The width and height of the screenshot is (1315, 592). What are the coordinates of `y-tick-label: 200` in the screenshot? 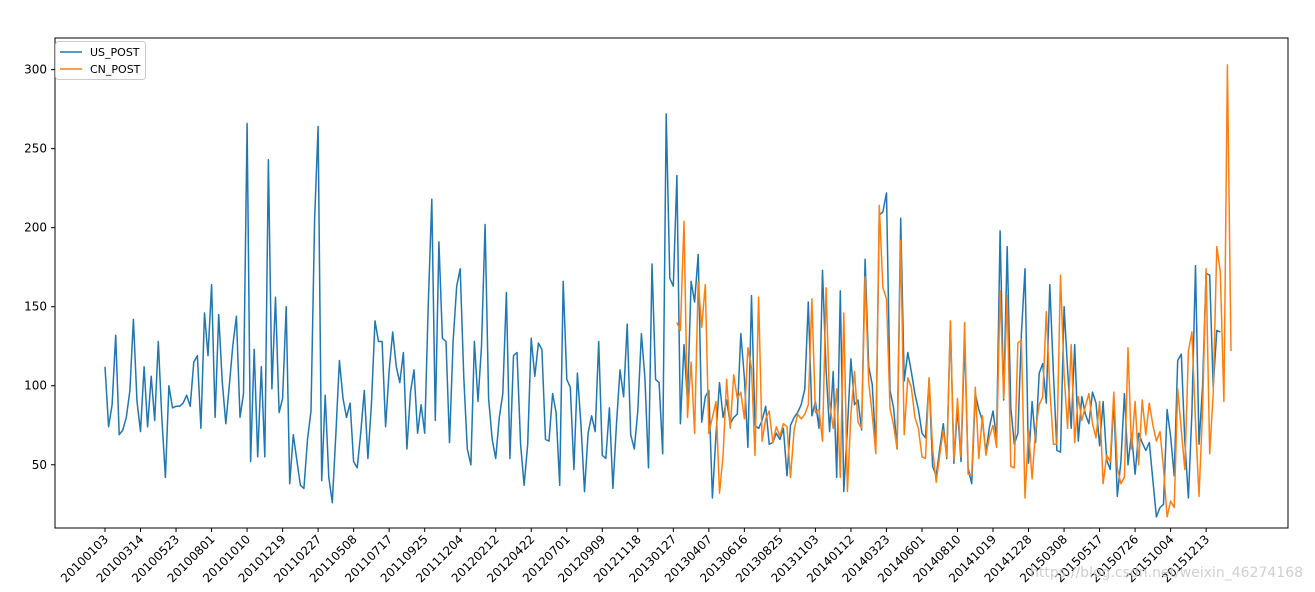 It's located at (35, 228).